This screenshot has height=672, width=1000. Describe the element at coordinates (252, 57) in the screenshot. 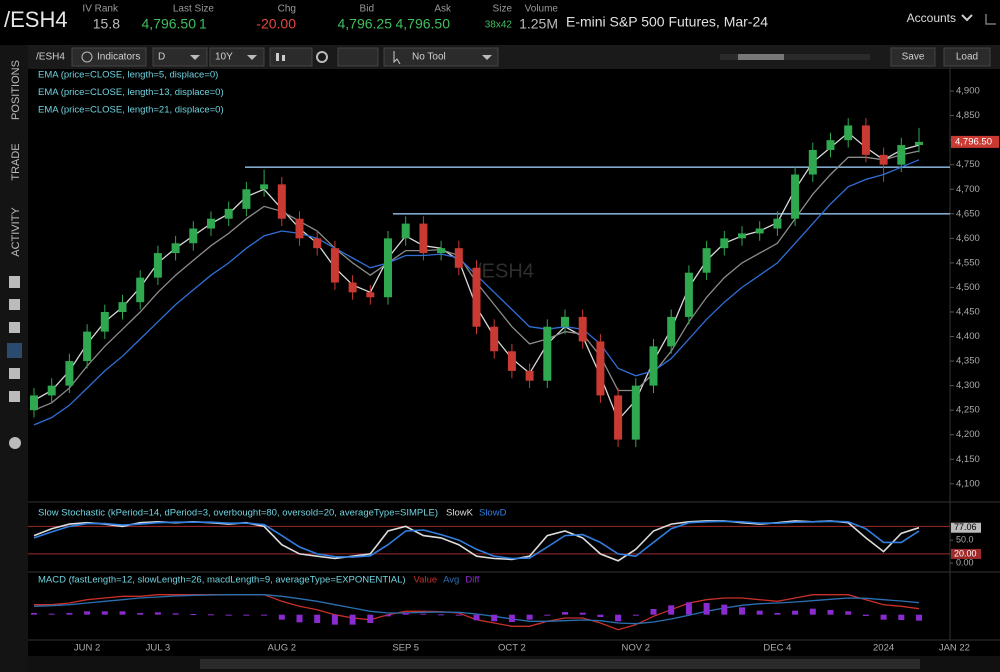

I see `range-arrow` at that location.